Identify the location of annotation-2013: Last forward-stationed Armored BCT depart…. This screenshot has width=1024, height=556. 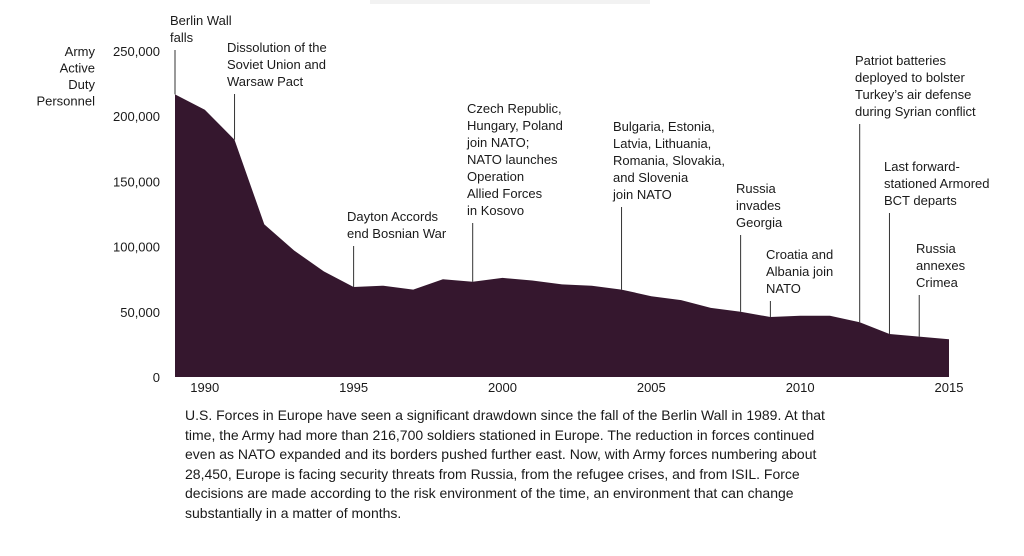
(937, 246).